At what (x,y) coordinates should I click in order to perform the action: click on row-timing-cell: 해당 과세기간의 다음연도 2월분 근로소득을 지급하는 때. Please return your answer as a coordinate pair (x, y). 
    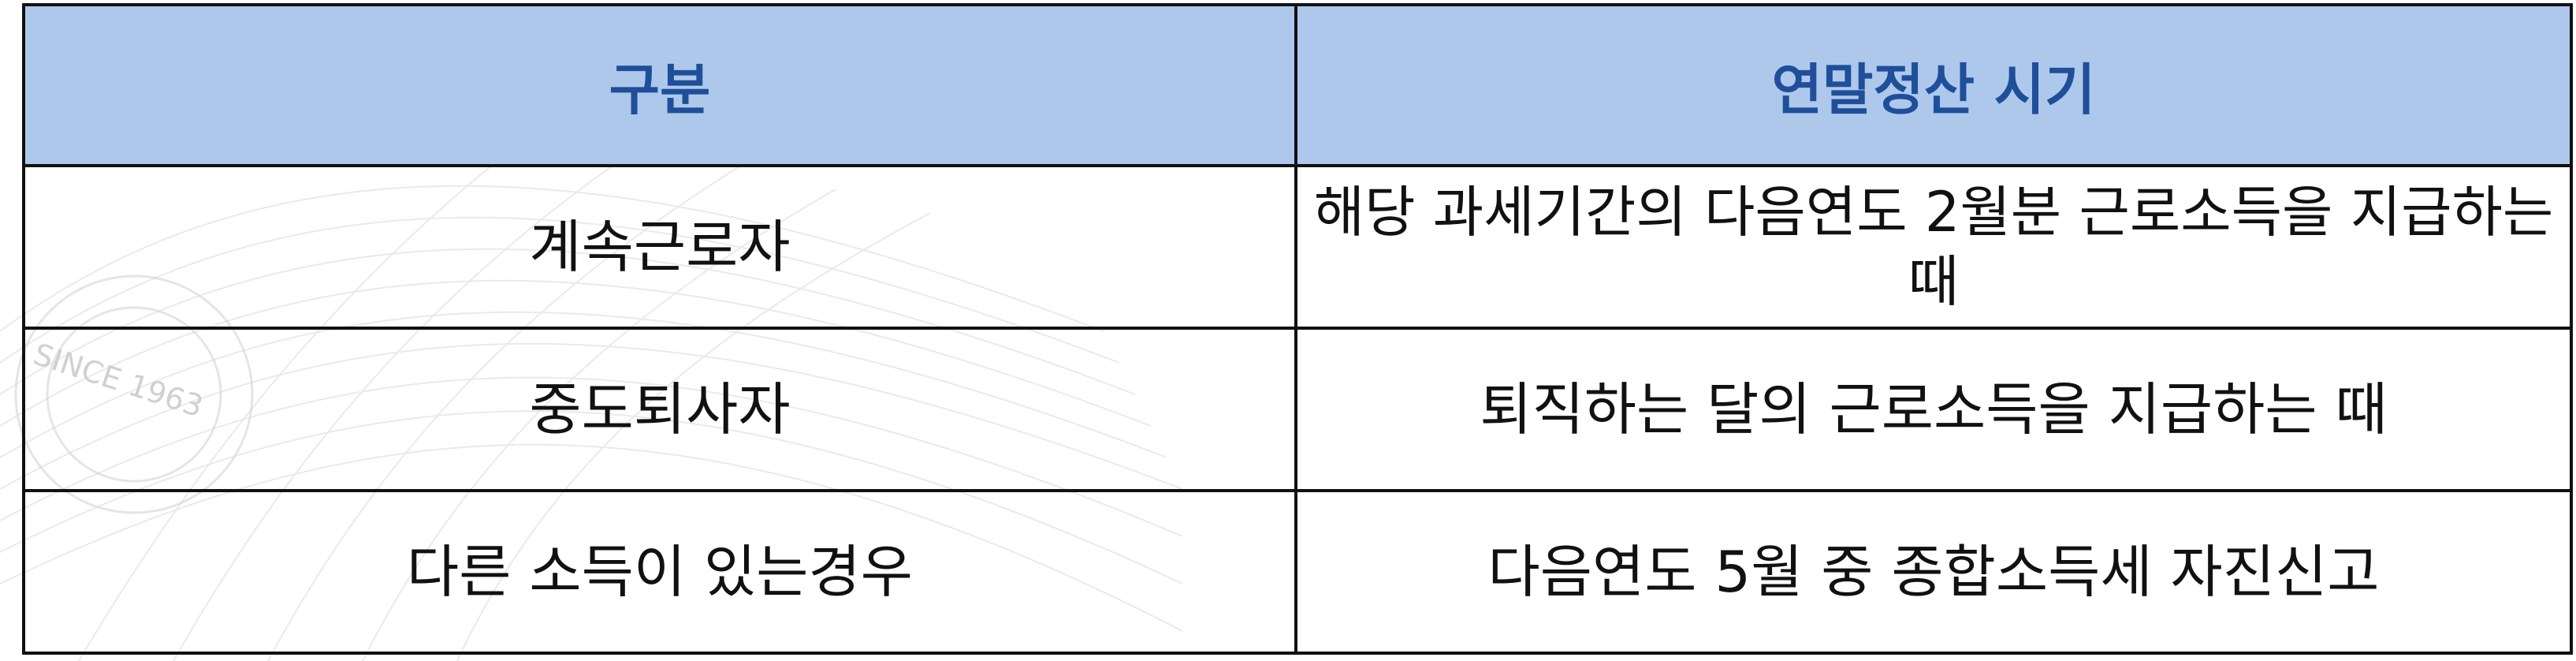
    Looking at the image, I should click on (1933, 247).